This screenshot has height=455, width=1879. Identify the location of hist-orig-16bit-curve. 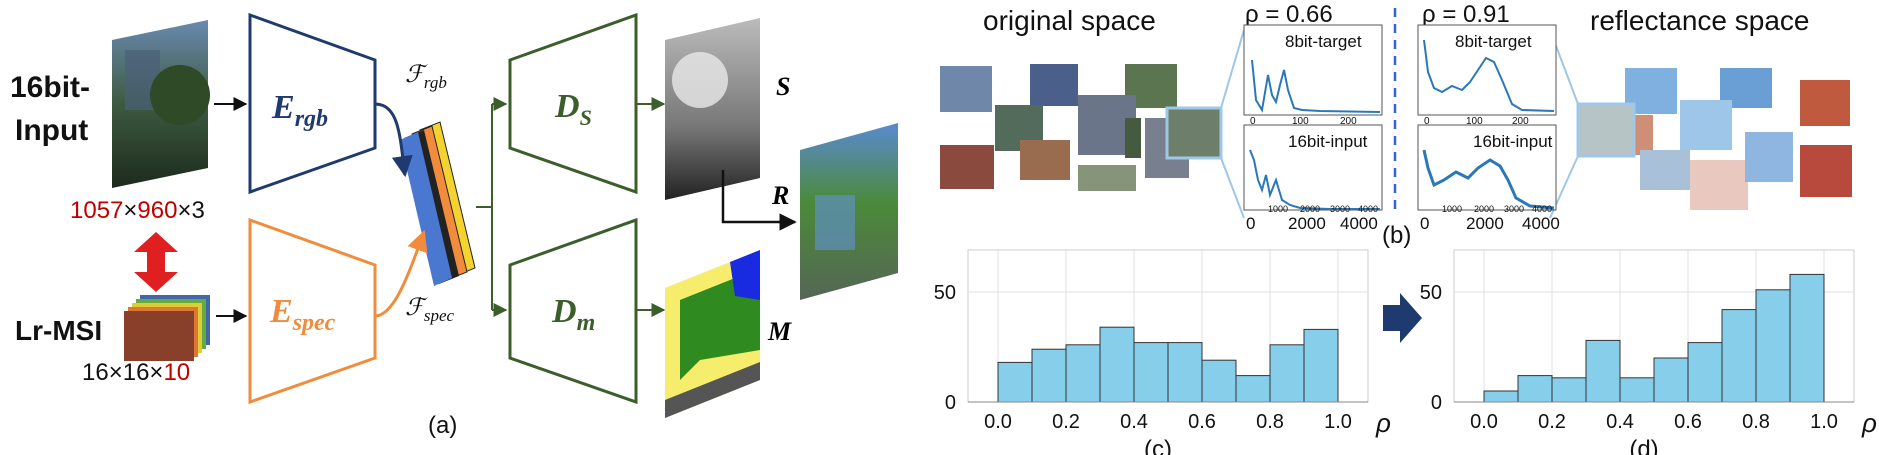
(1314, 179).